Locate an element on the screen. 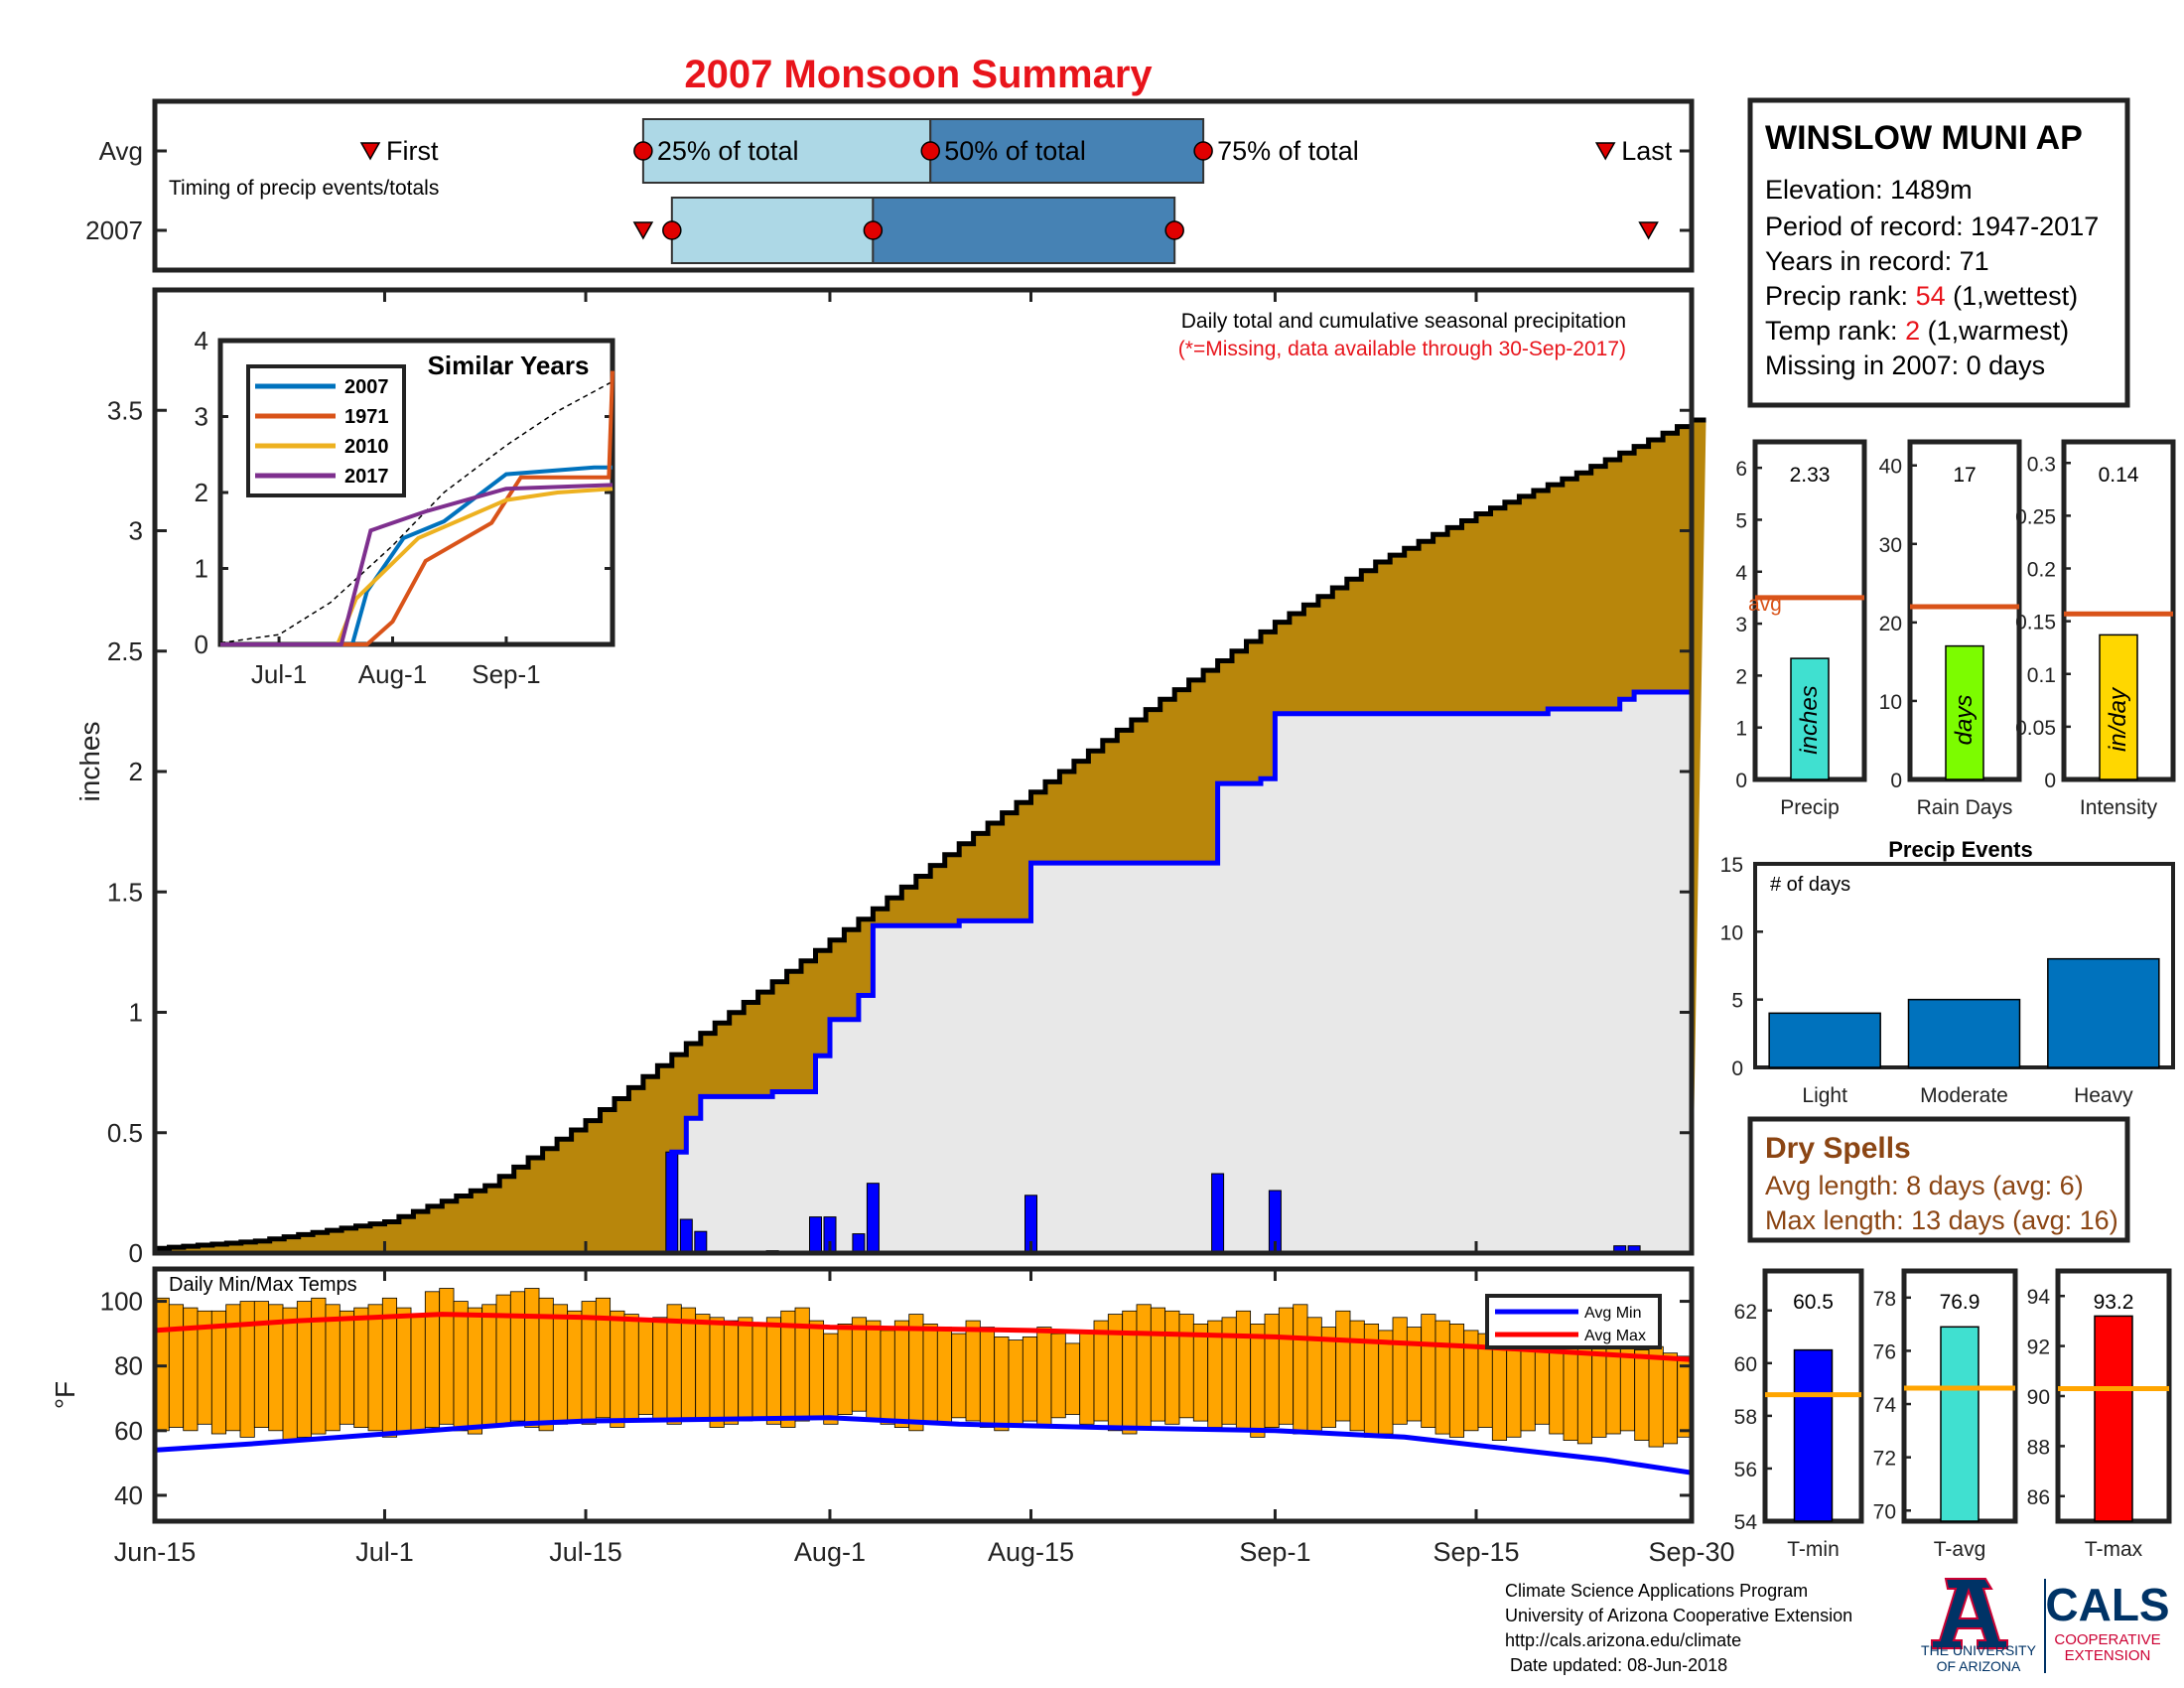 This screenshot has height=1688, width=2184. inset-x-tick-label: Jul-1 is located at coordinates (279, 674).